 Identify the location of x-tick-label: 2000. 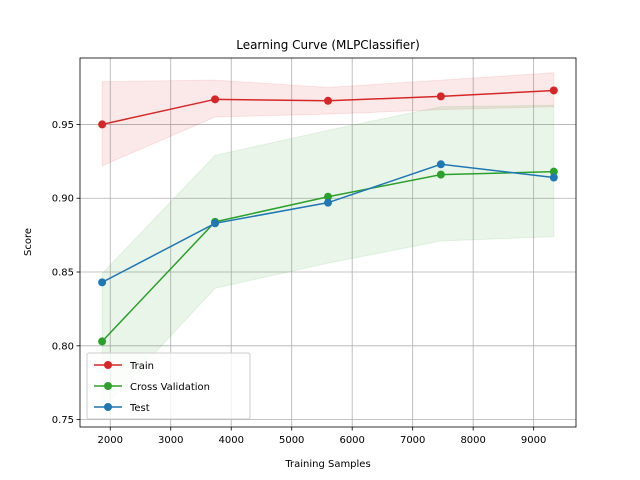
(110, 440).